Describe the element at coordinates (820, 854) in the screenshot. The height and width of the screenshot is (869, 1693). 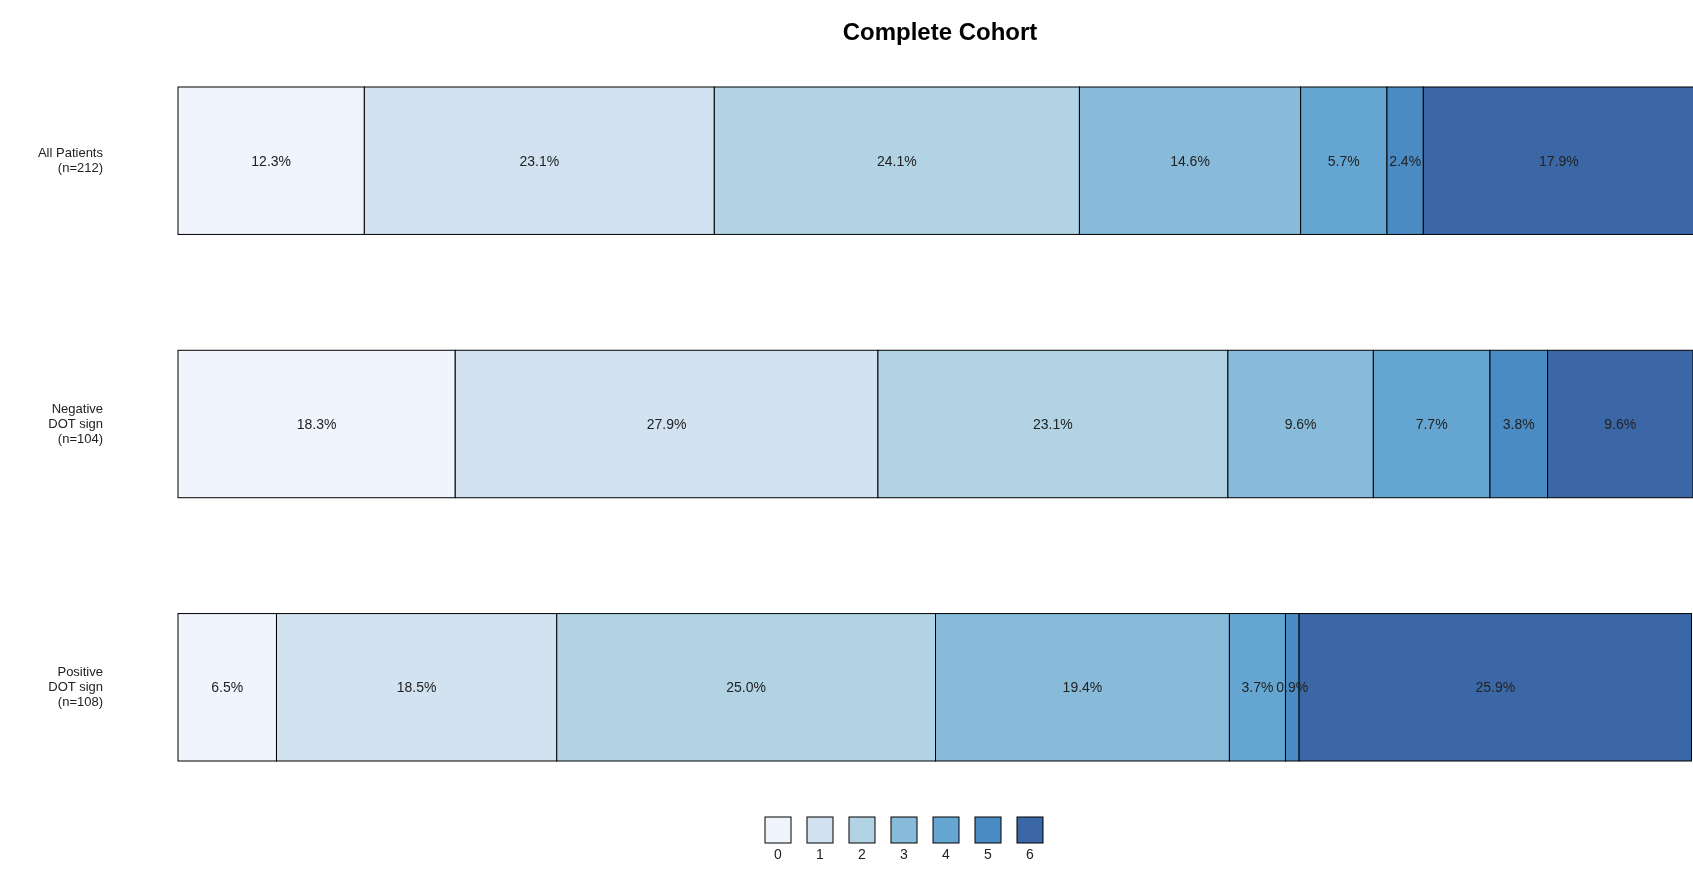
I see `legend-label: 1` at that location.